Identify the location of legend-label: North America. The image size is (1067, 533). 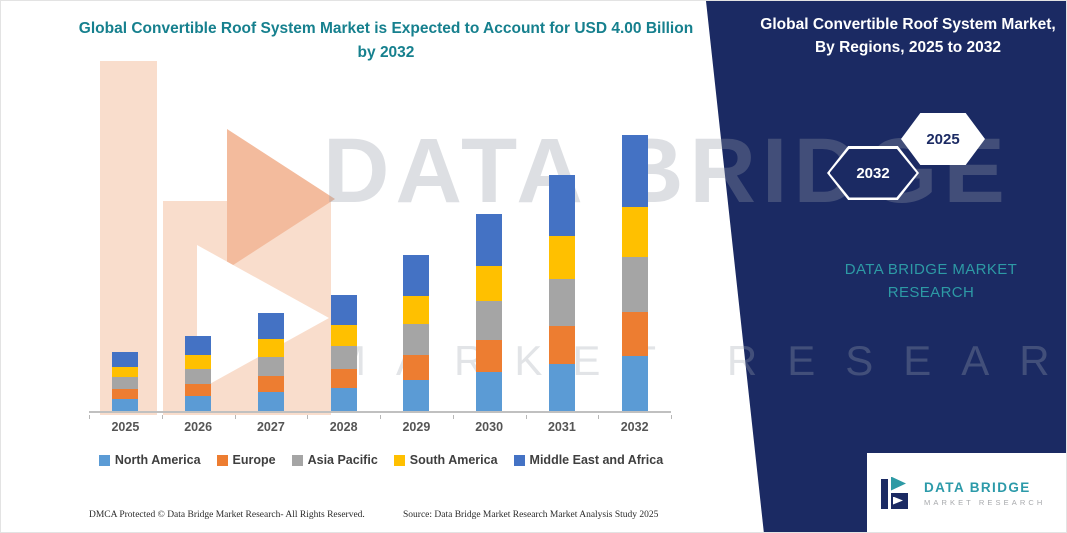
(157, 460).